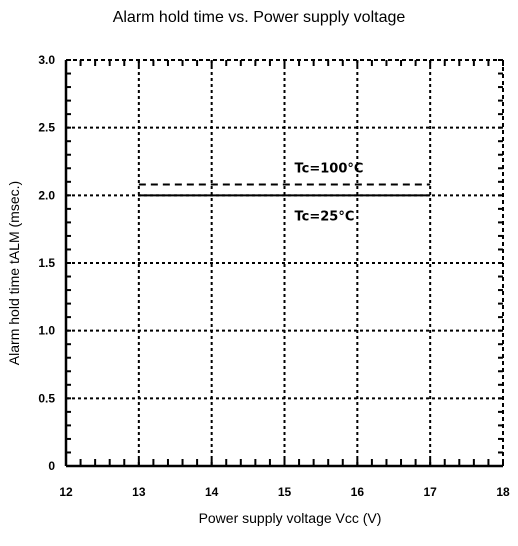 The height and width of the screenshot is (546, 518). I want to click on y-tick-label-0: 0, so click(51, 466).